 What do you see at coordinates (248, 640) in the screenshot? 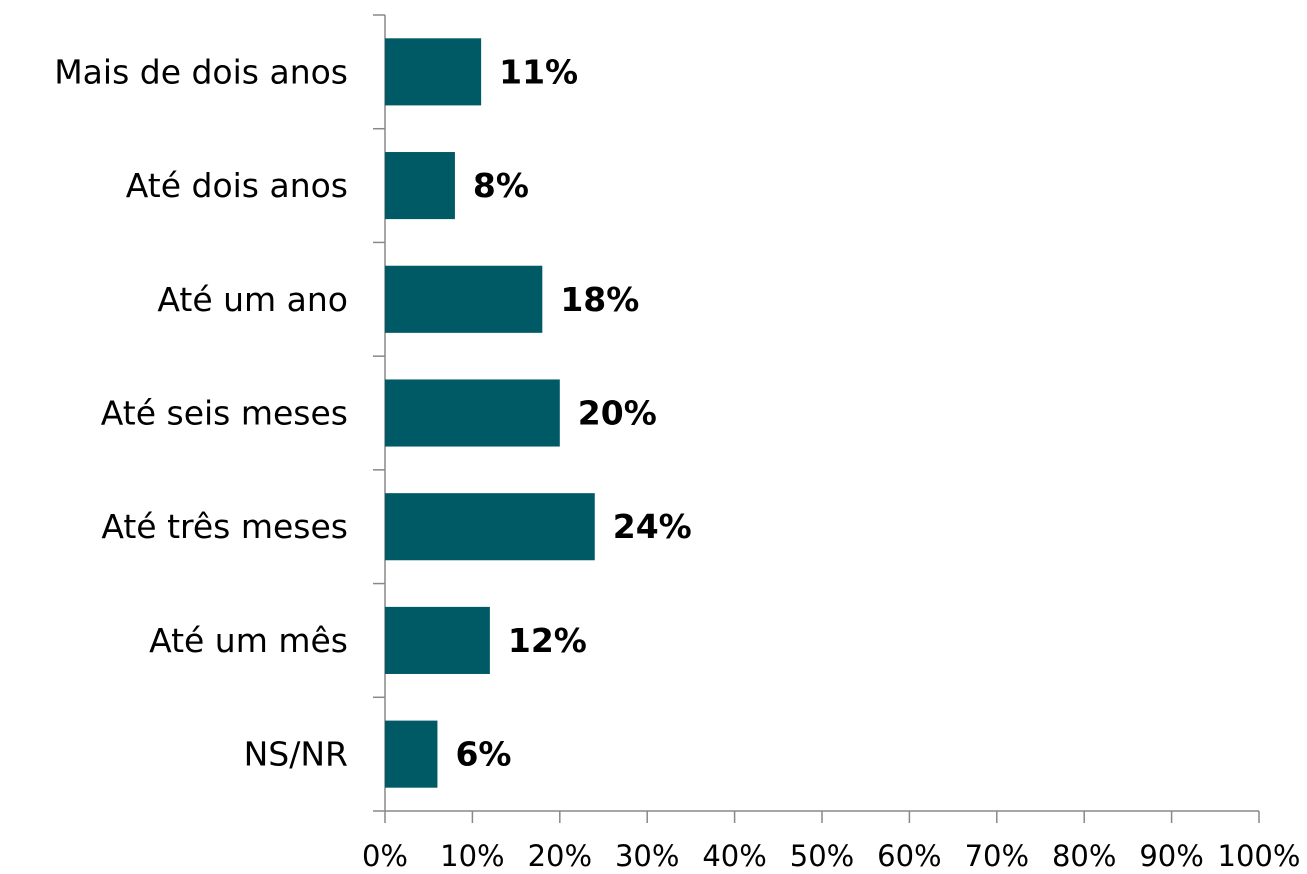
I see `y-tick-label: Até um mês` at bounding box center [248, 640].